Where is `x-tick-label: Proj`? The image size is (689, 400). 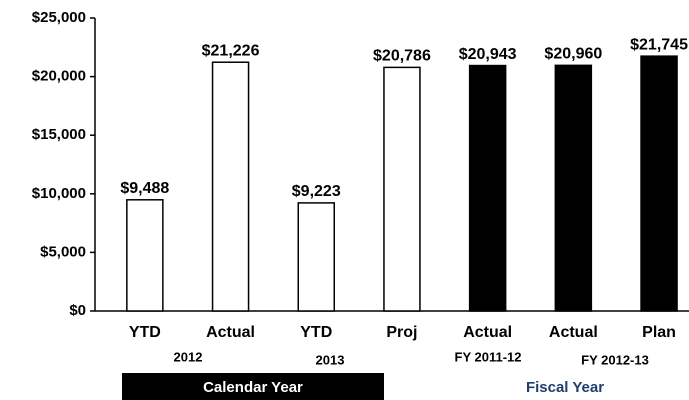
x-tick-label: Proj is located at coordinates (401, 332).